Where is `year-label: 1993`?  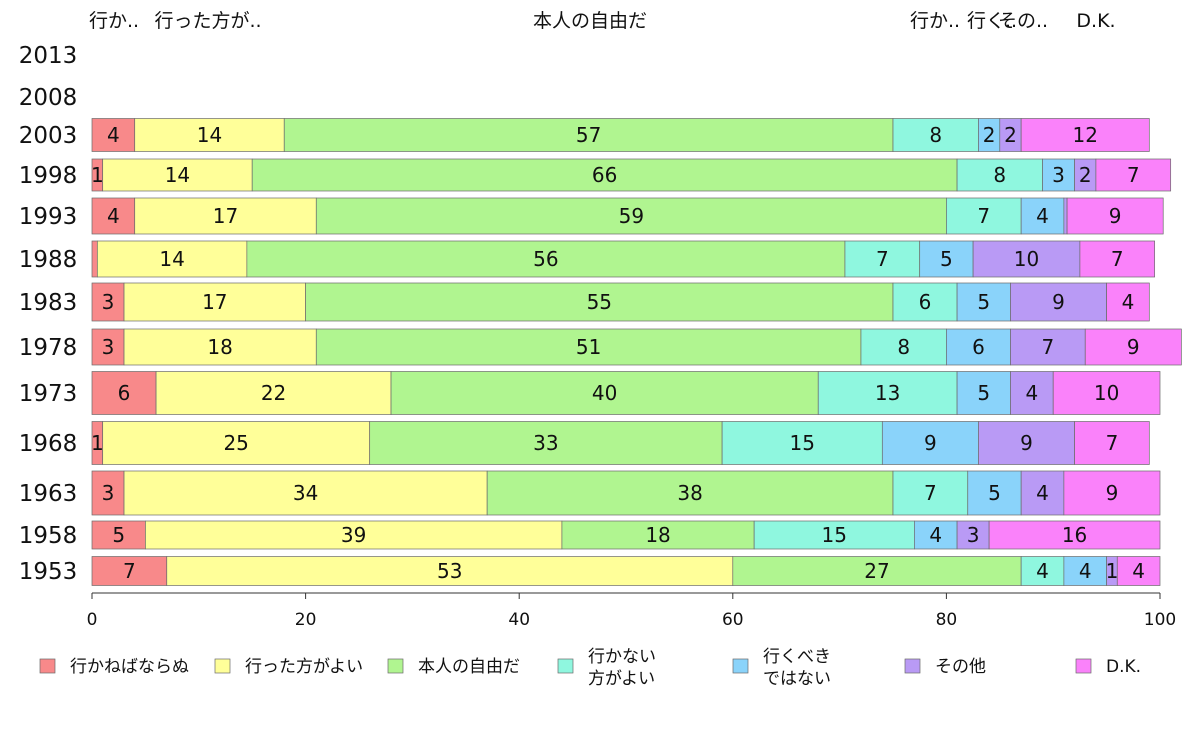 year-label: 1993 is located at coordinates (48, 217).